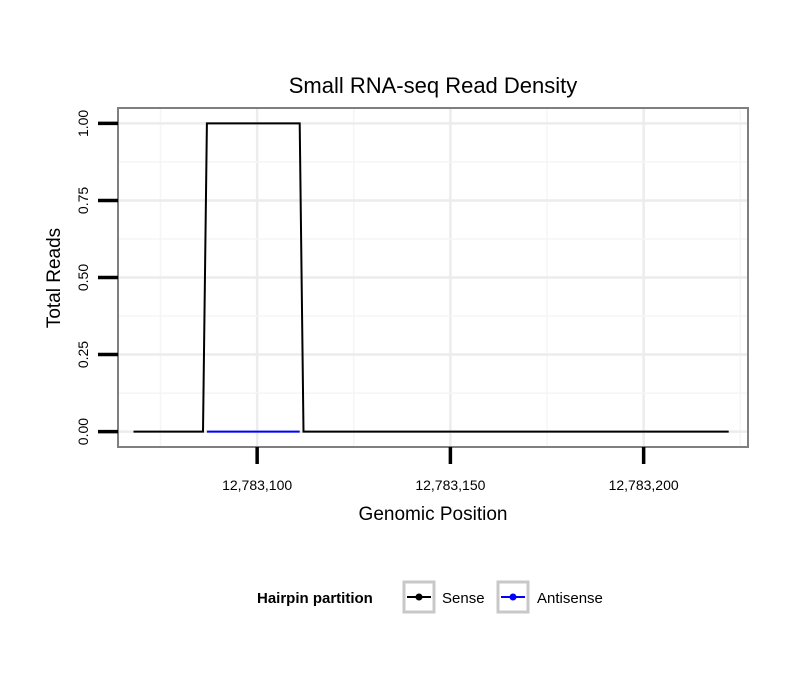  Describe the element at coordinates (433, 514) in the screenshot. I see `x-axis-title: Genomic Position` at that location.